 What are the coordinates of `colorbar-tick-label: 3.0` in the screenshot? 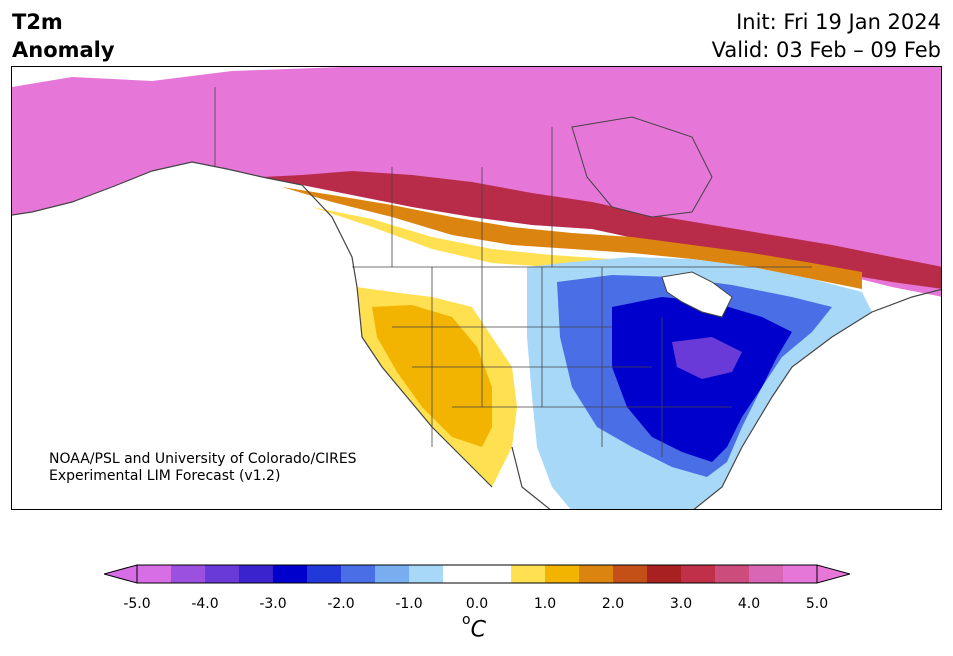 It's located at (681, 604).